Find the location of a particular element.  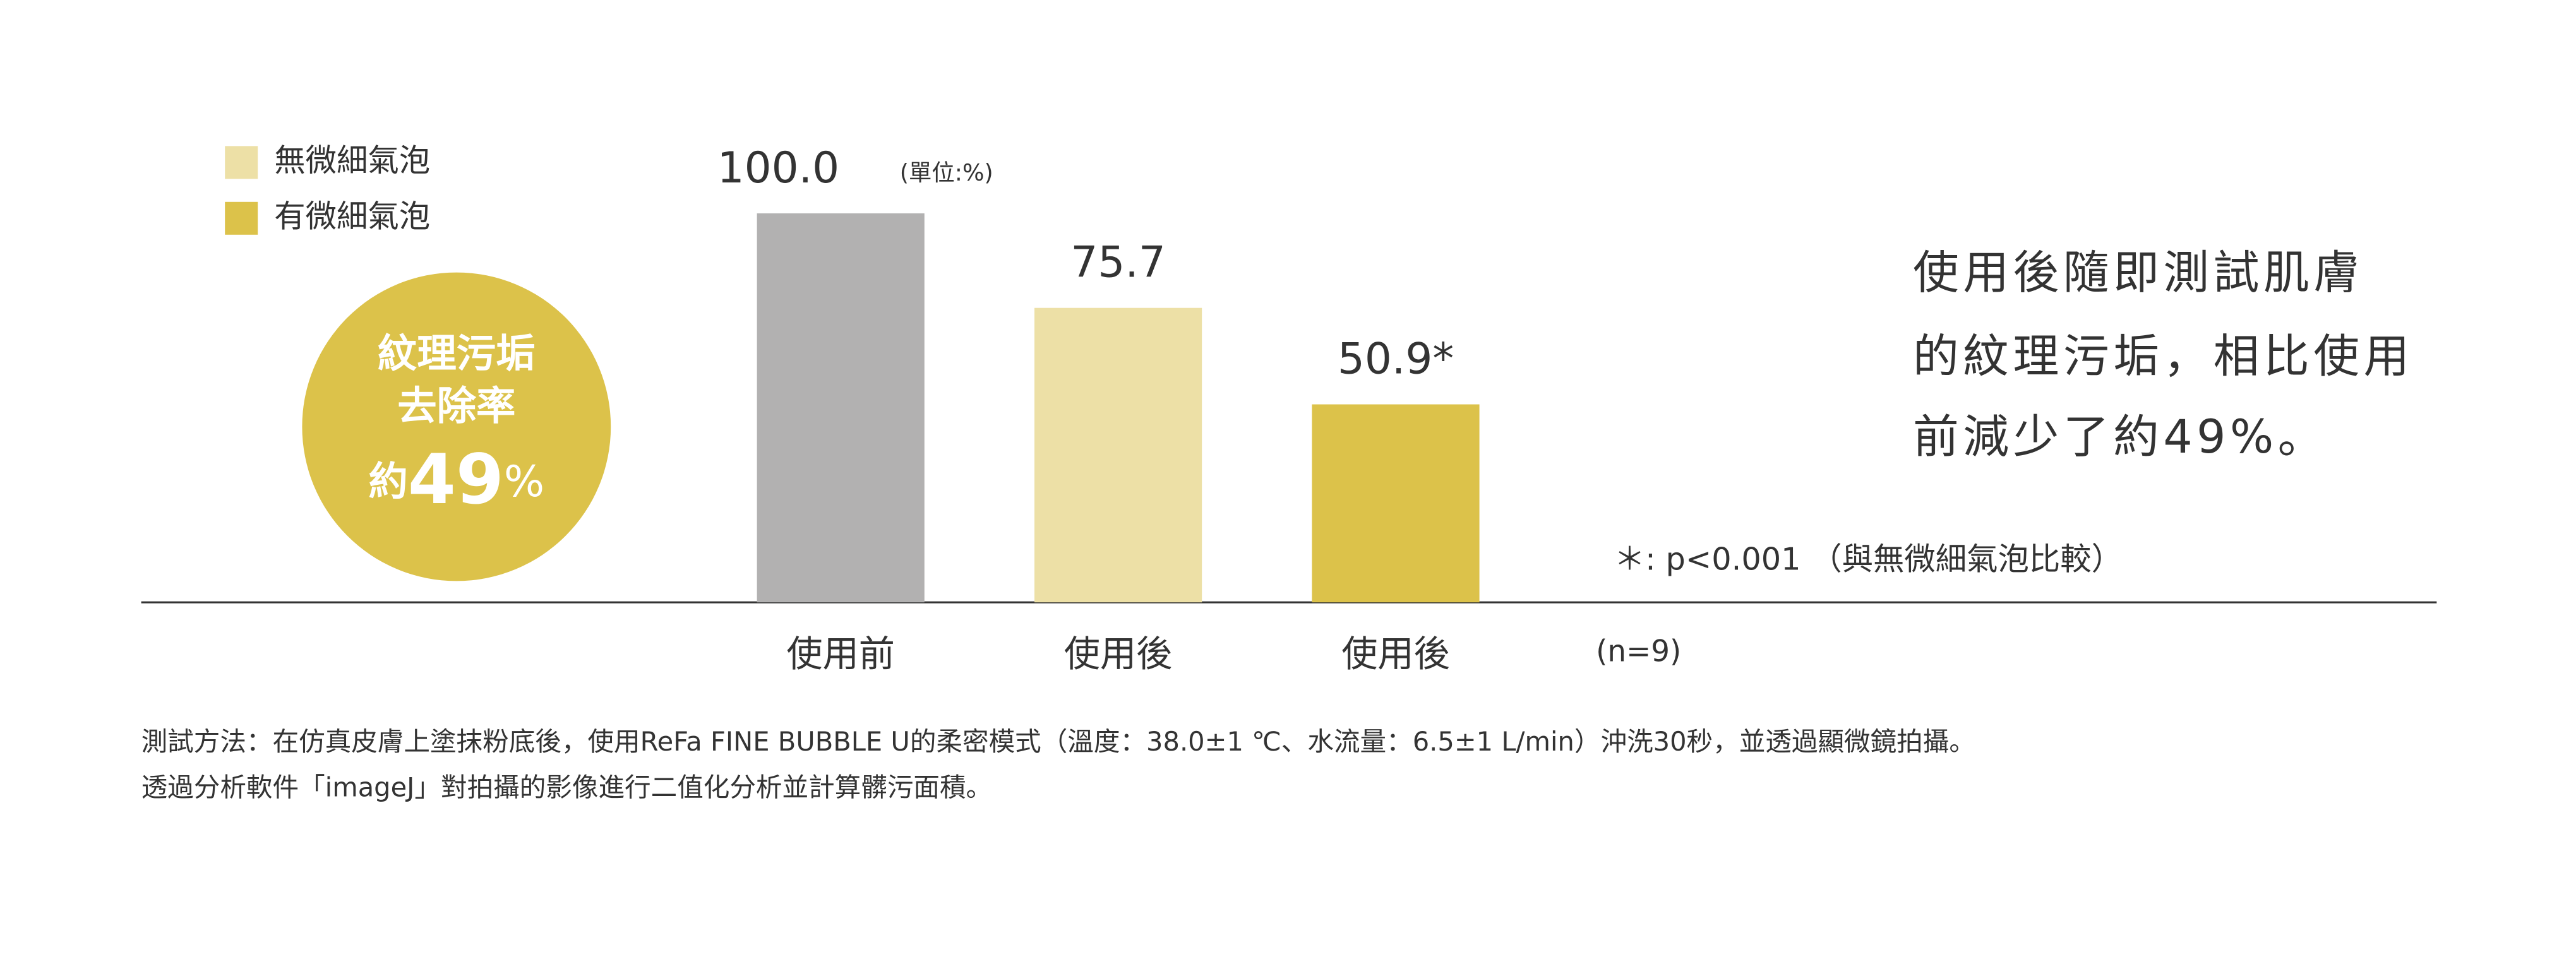

summary-line: 前減少了約49%。 is located at coordinates (2120, 437).